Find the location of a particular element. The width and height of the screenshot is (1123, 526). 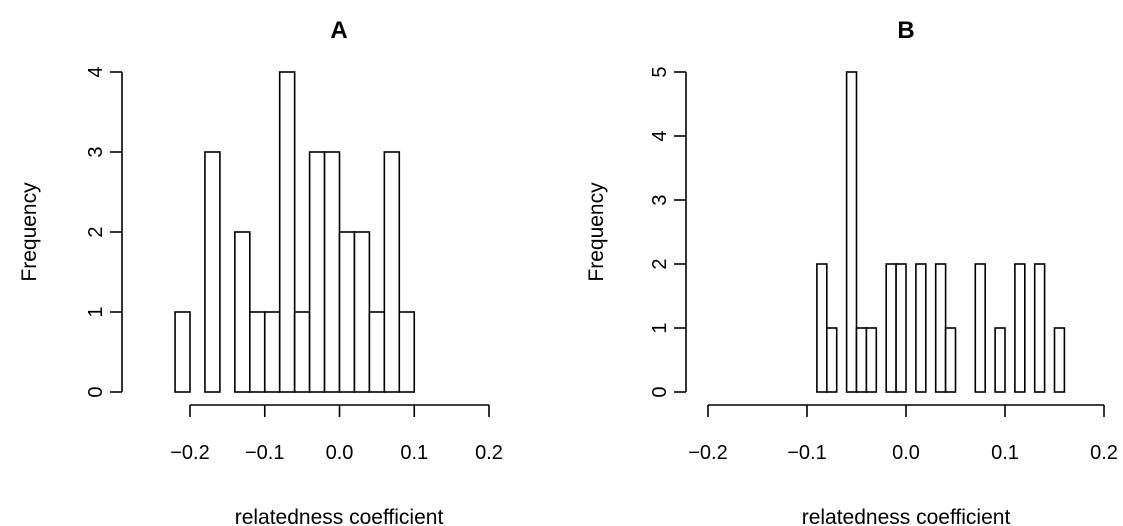

y-tick-label: 5 is located at coordinates (660, 71).